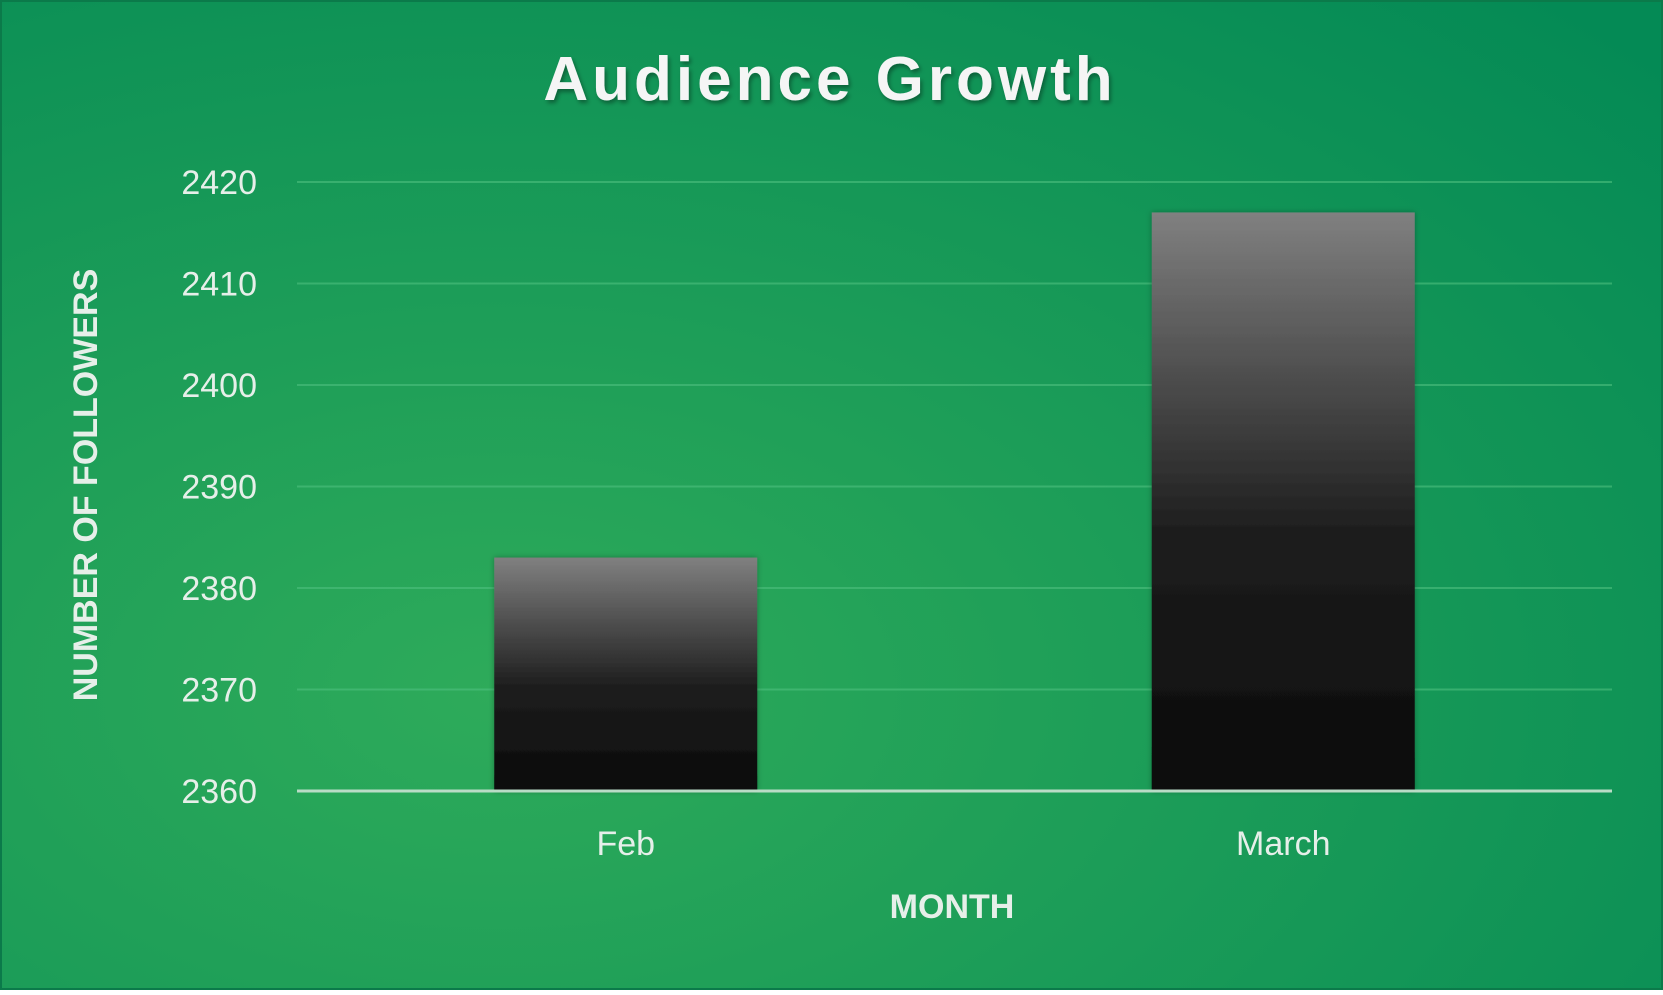  I want to click on x-tick-label: March, so click(1283, 844).